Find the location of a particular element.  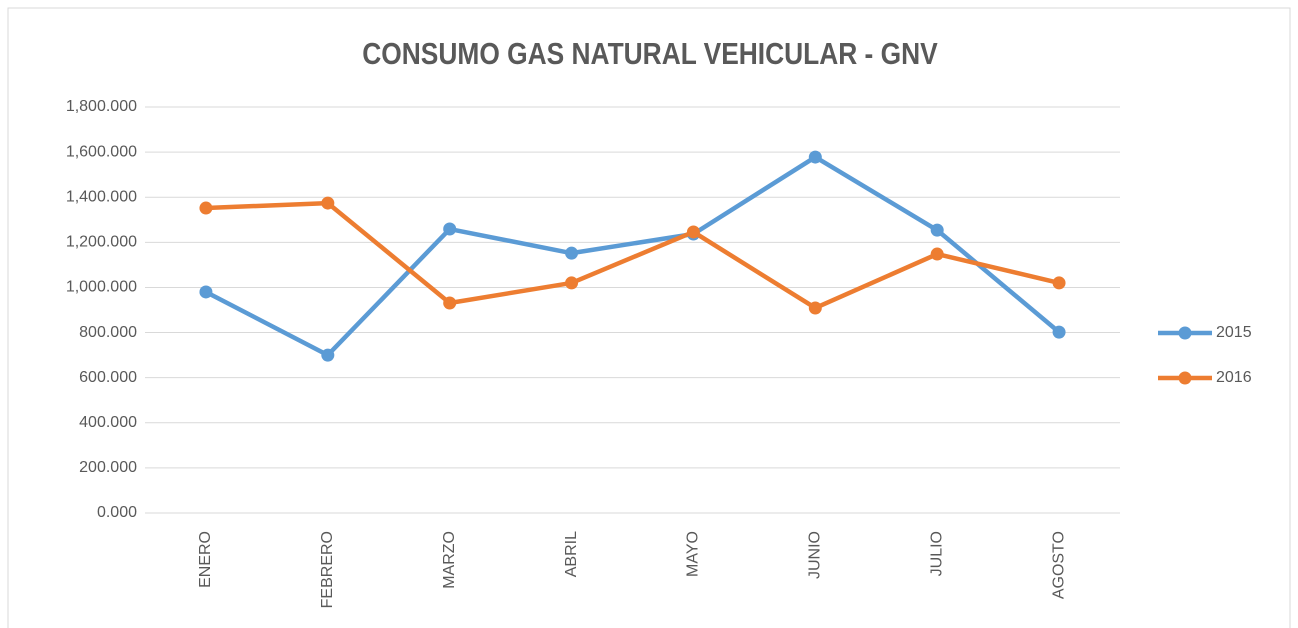

x-tick-label: AGOSTO is located at coordinates (1058, 565).